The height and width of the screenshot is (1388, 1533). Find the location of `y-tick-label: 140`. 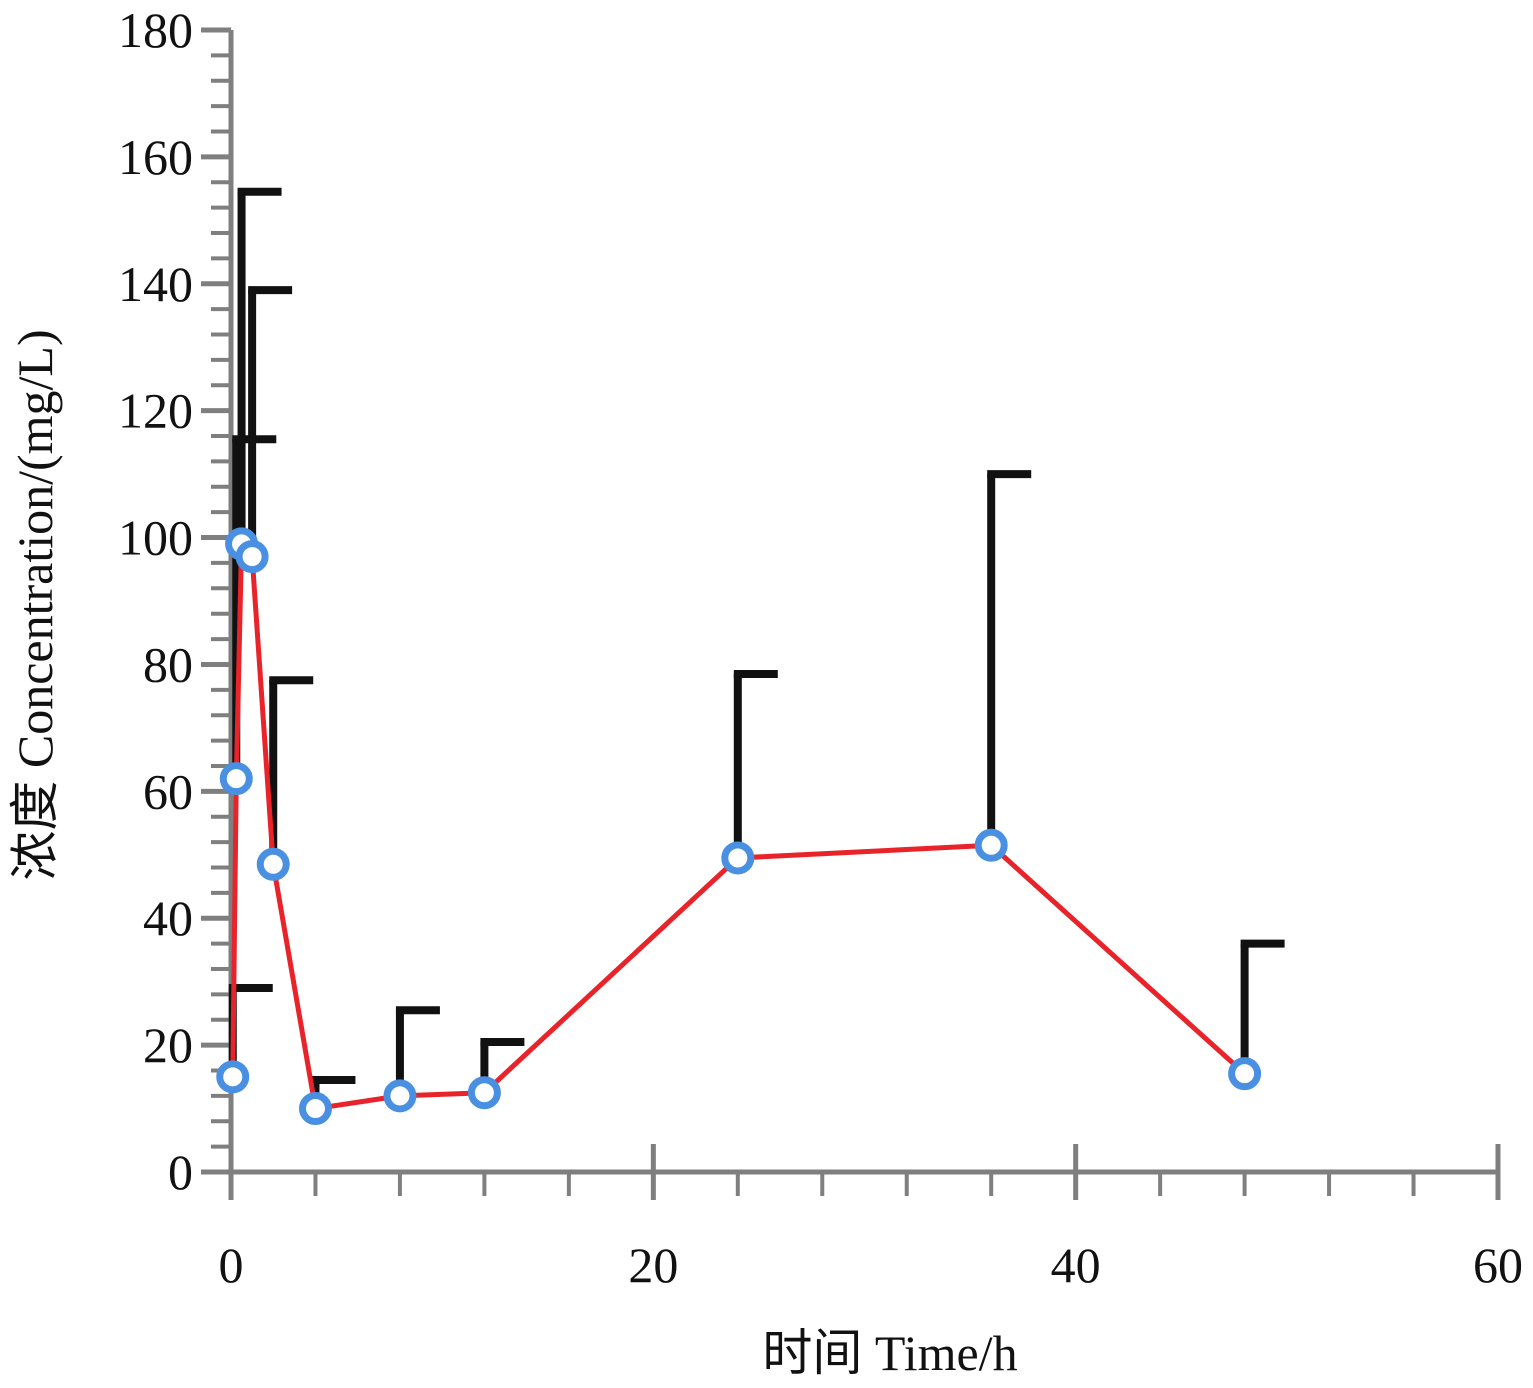

y-tick-label: 140 is located at coordinates (155, 284).